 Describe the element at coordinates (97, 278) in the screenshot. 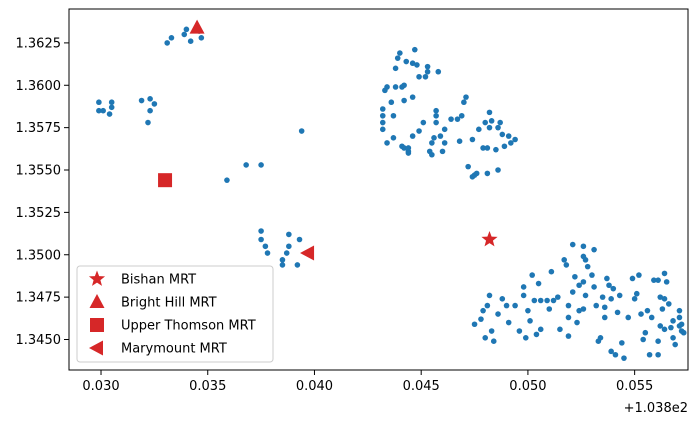

I see `legend-bishan-mrt-icon` at that location.